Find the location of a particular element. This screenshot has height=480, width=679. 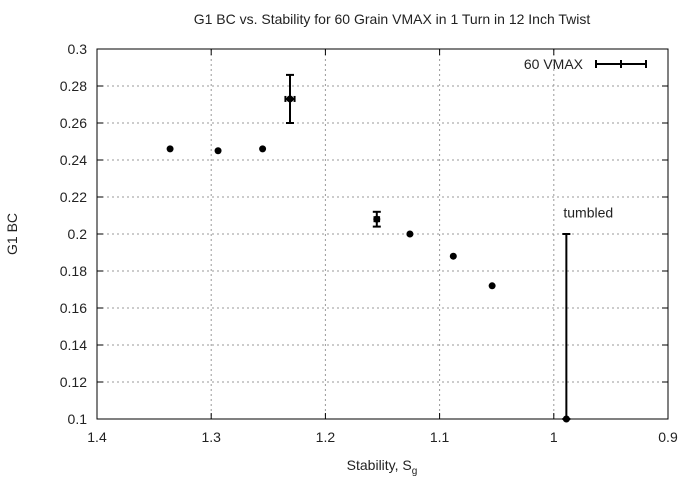

y-tick-label: 0.18 is located at coordinates (73, 271).